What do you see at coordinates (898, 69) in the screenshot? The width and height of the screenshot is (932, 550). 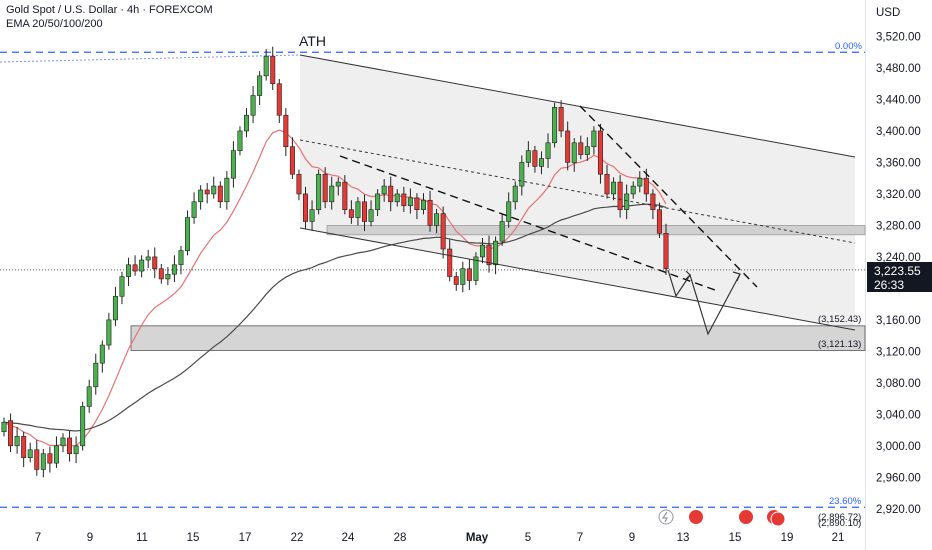 I see `price-tick-label: 3,480.00` at bounding box center [898, 69].